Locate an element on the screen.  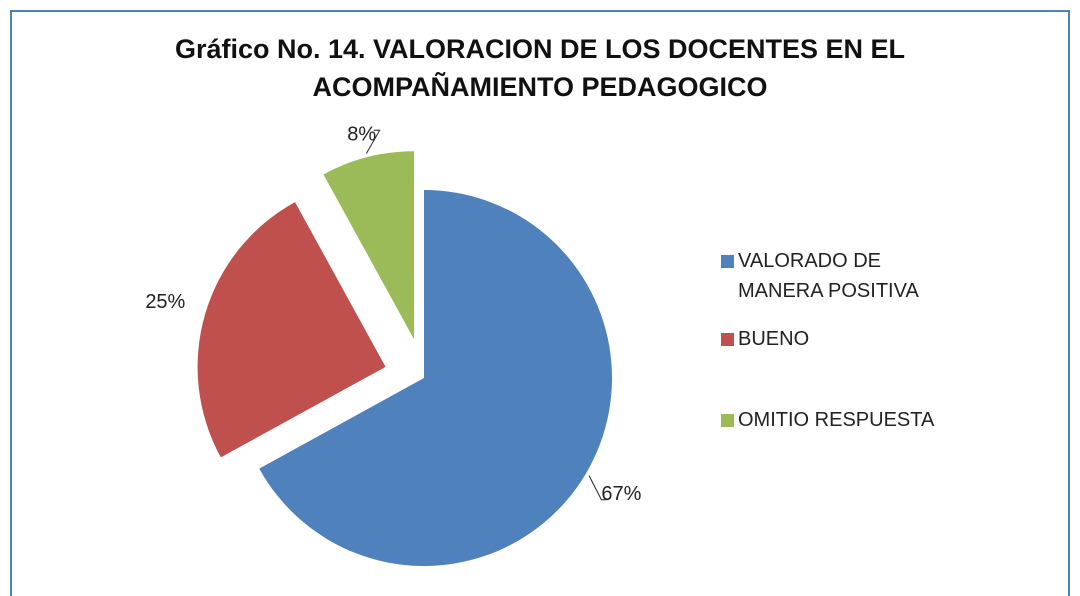
legend-label: OMITIO RESPUESTA is located at coordinates (836, 420).